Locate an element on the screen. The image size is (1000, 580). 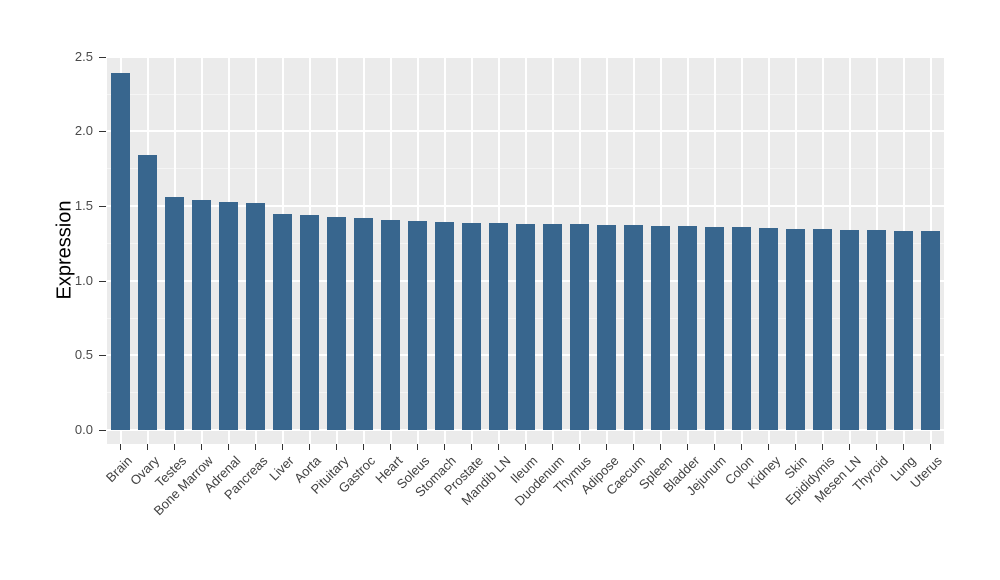
y-tick-label: 1.5 is located at coordinates (83, 206).